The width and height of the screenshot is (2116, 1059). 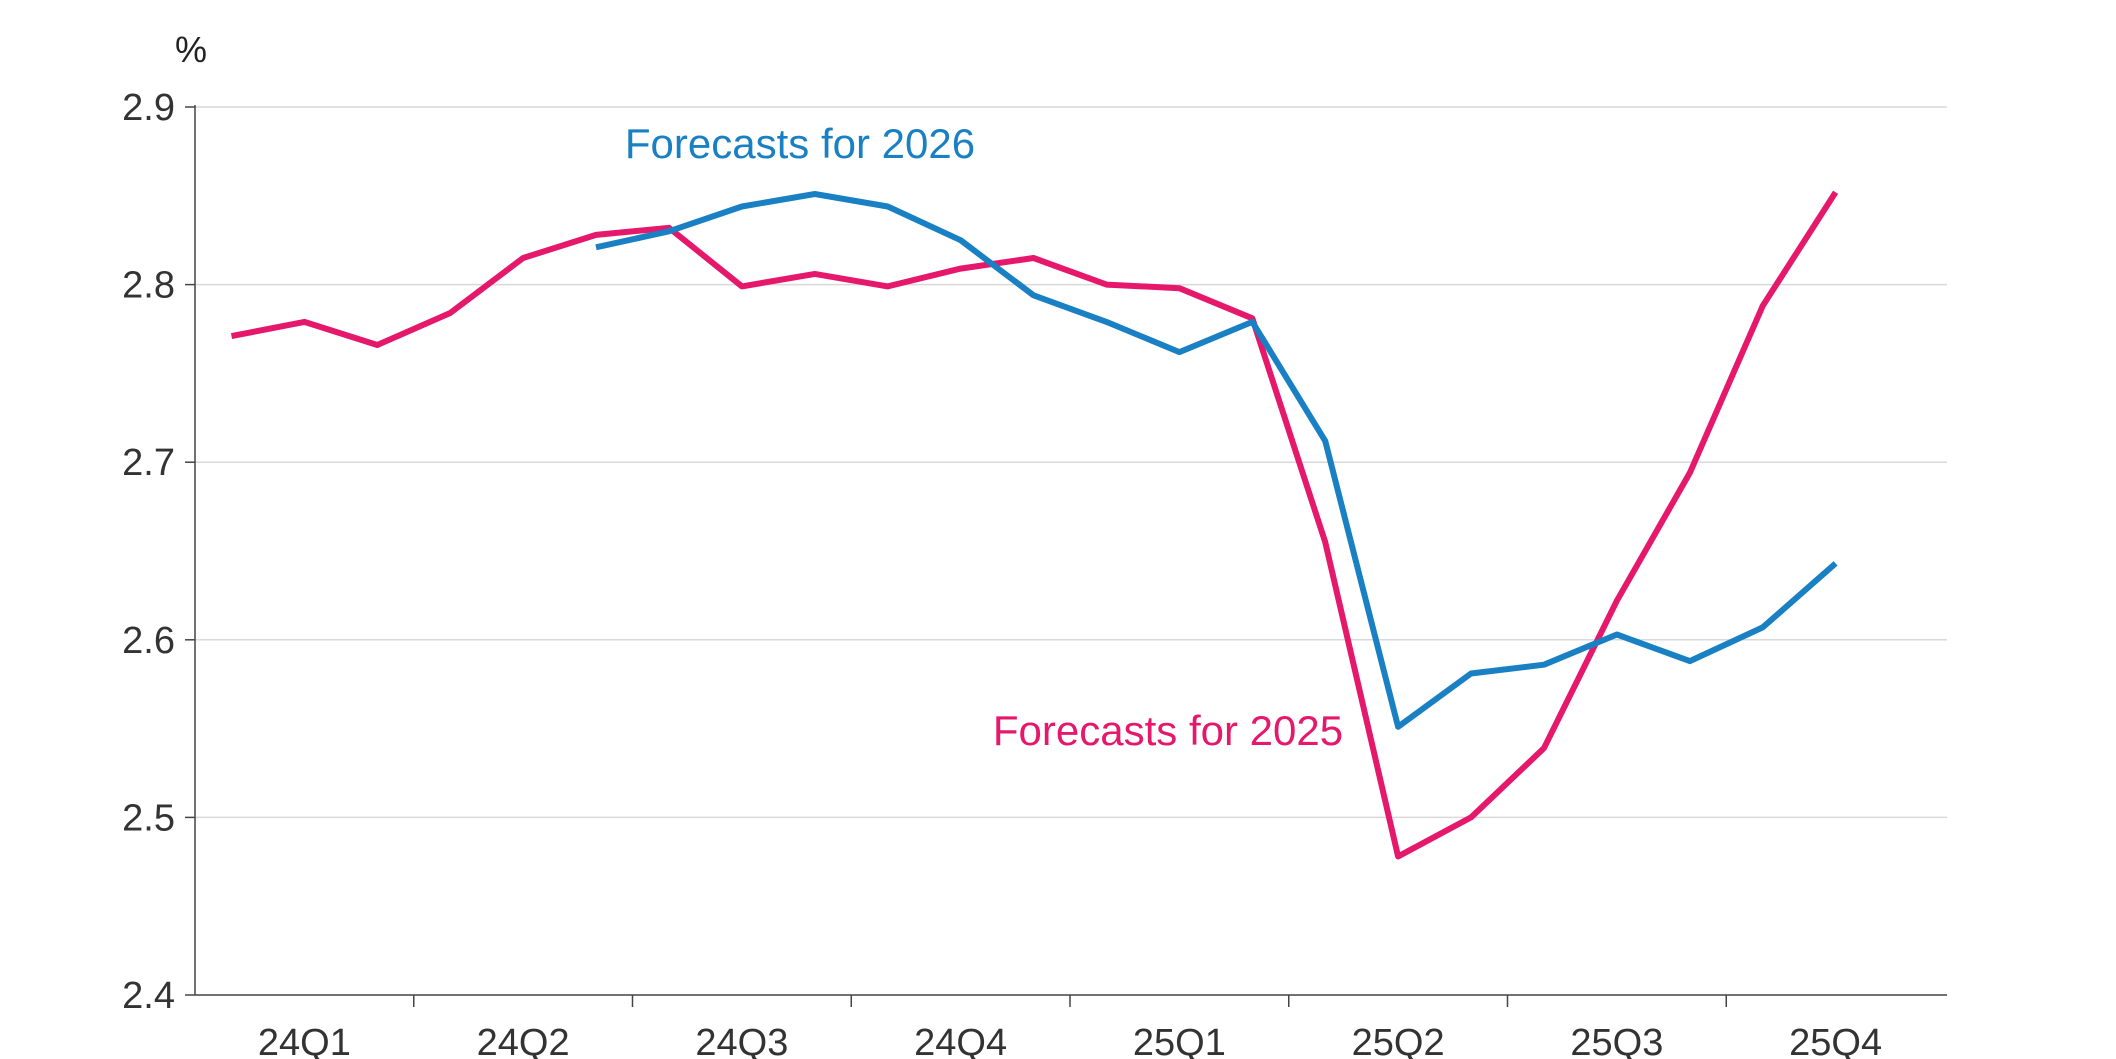 What do you see at coordinates (148, 286) in the screenshot?
I see `y-tick-label: 2.8` at bounding box center [148, 286].